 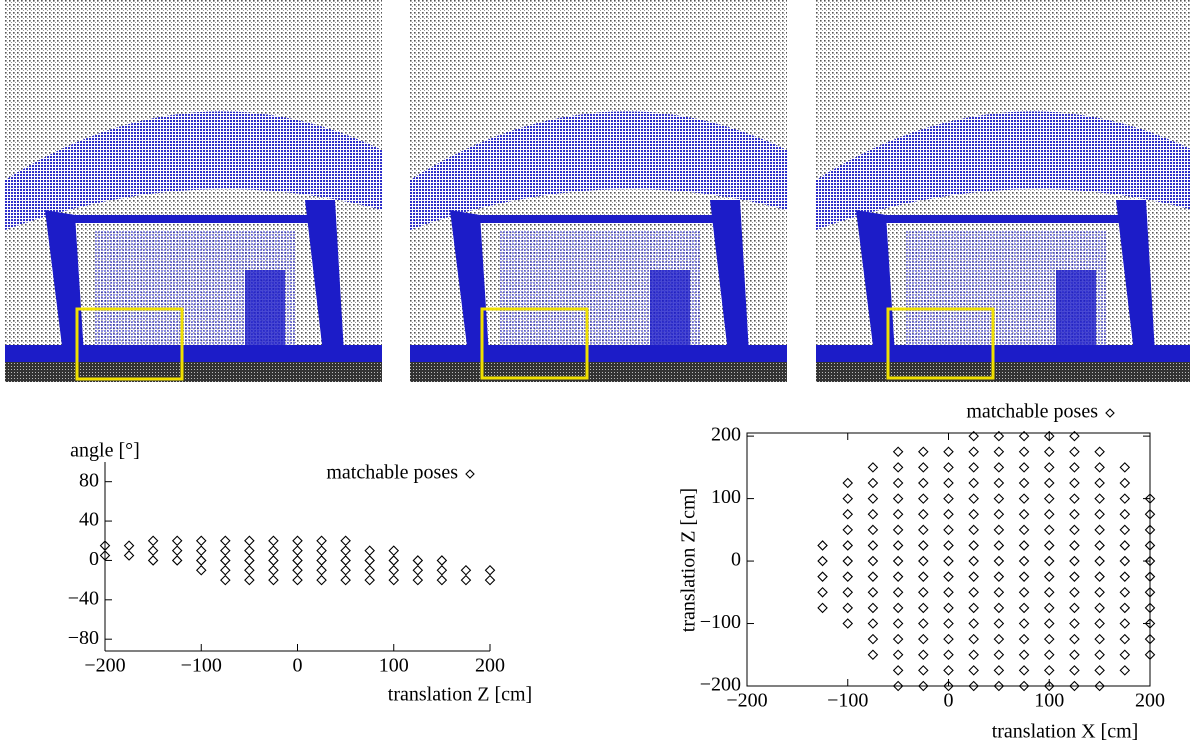 What do you see at coordinates (470, 474) in the screenshot?
I see `legend-marker` at bounding box center [470, 474].